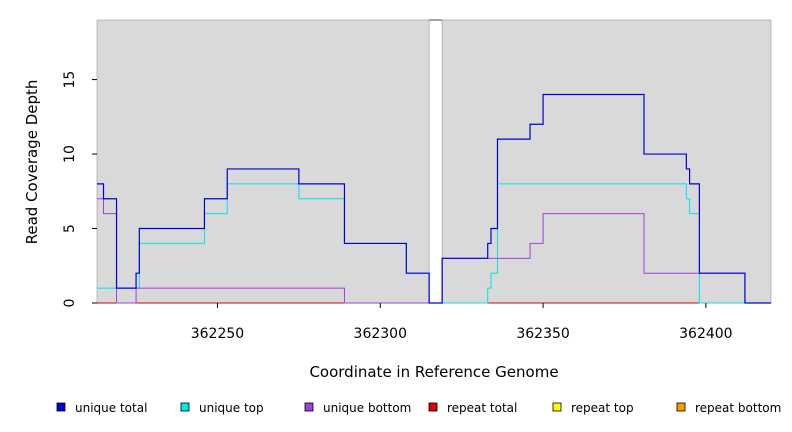  I want to click on legend-swatch-unique-bottom, so click(309, 407).